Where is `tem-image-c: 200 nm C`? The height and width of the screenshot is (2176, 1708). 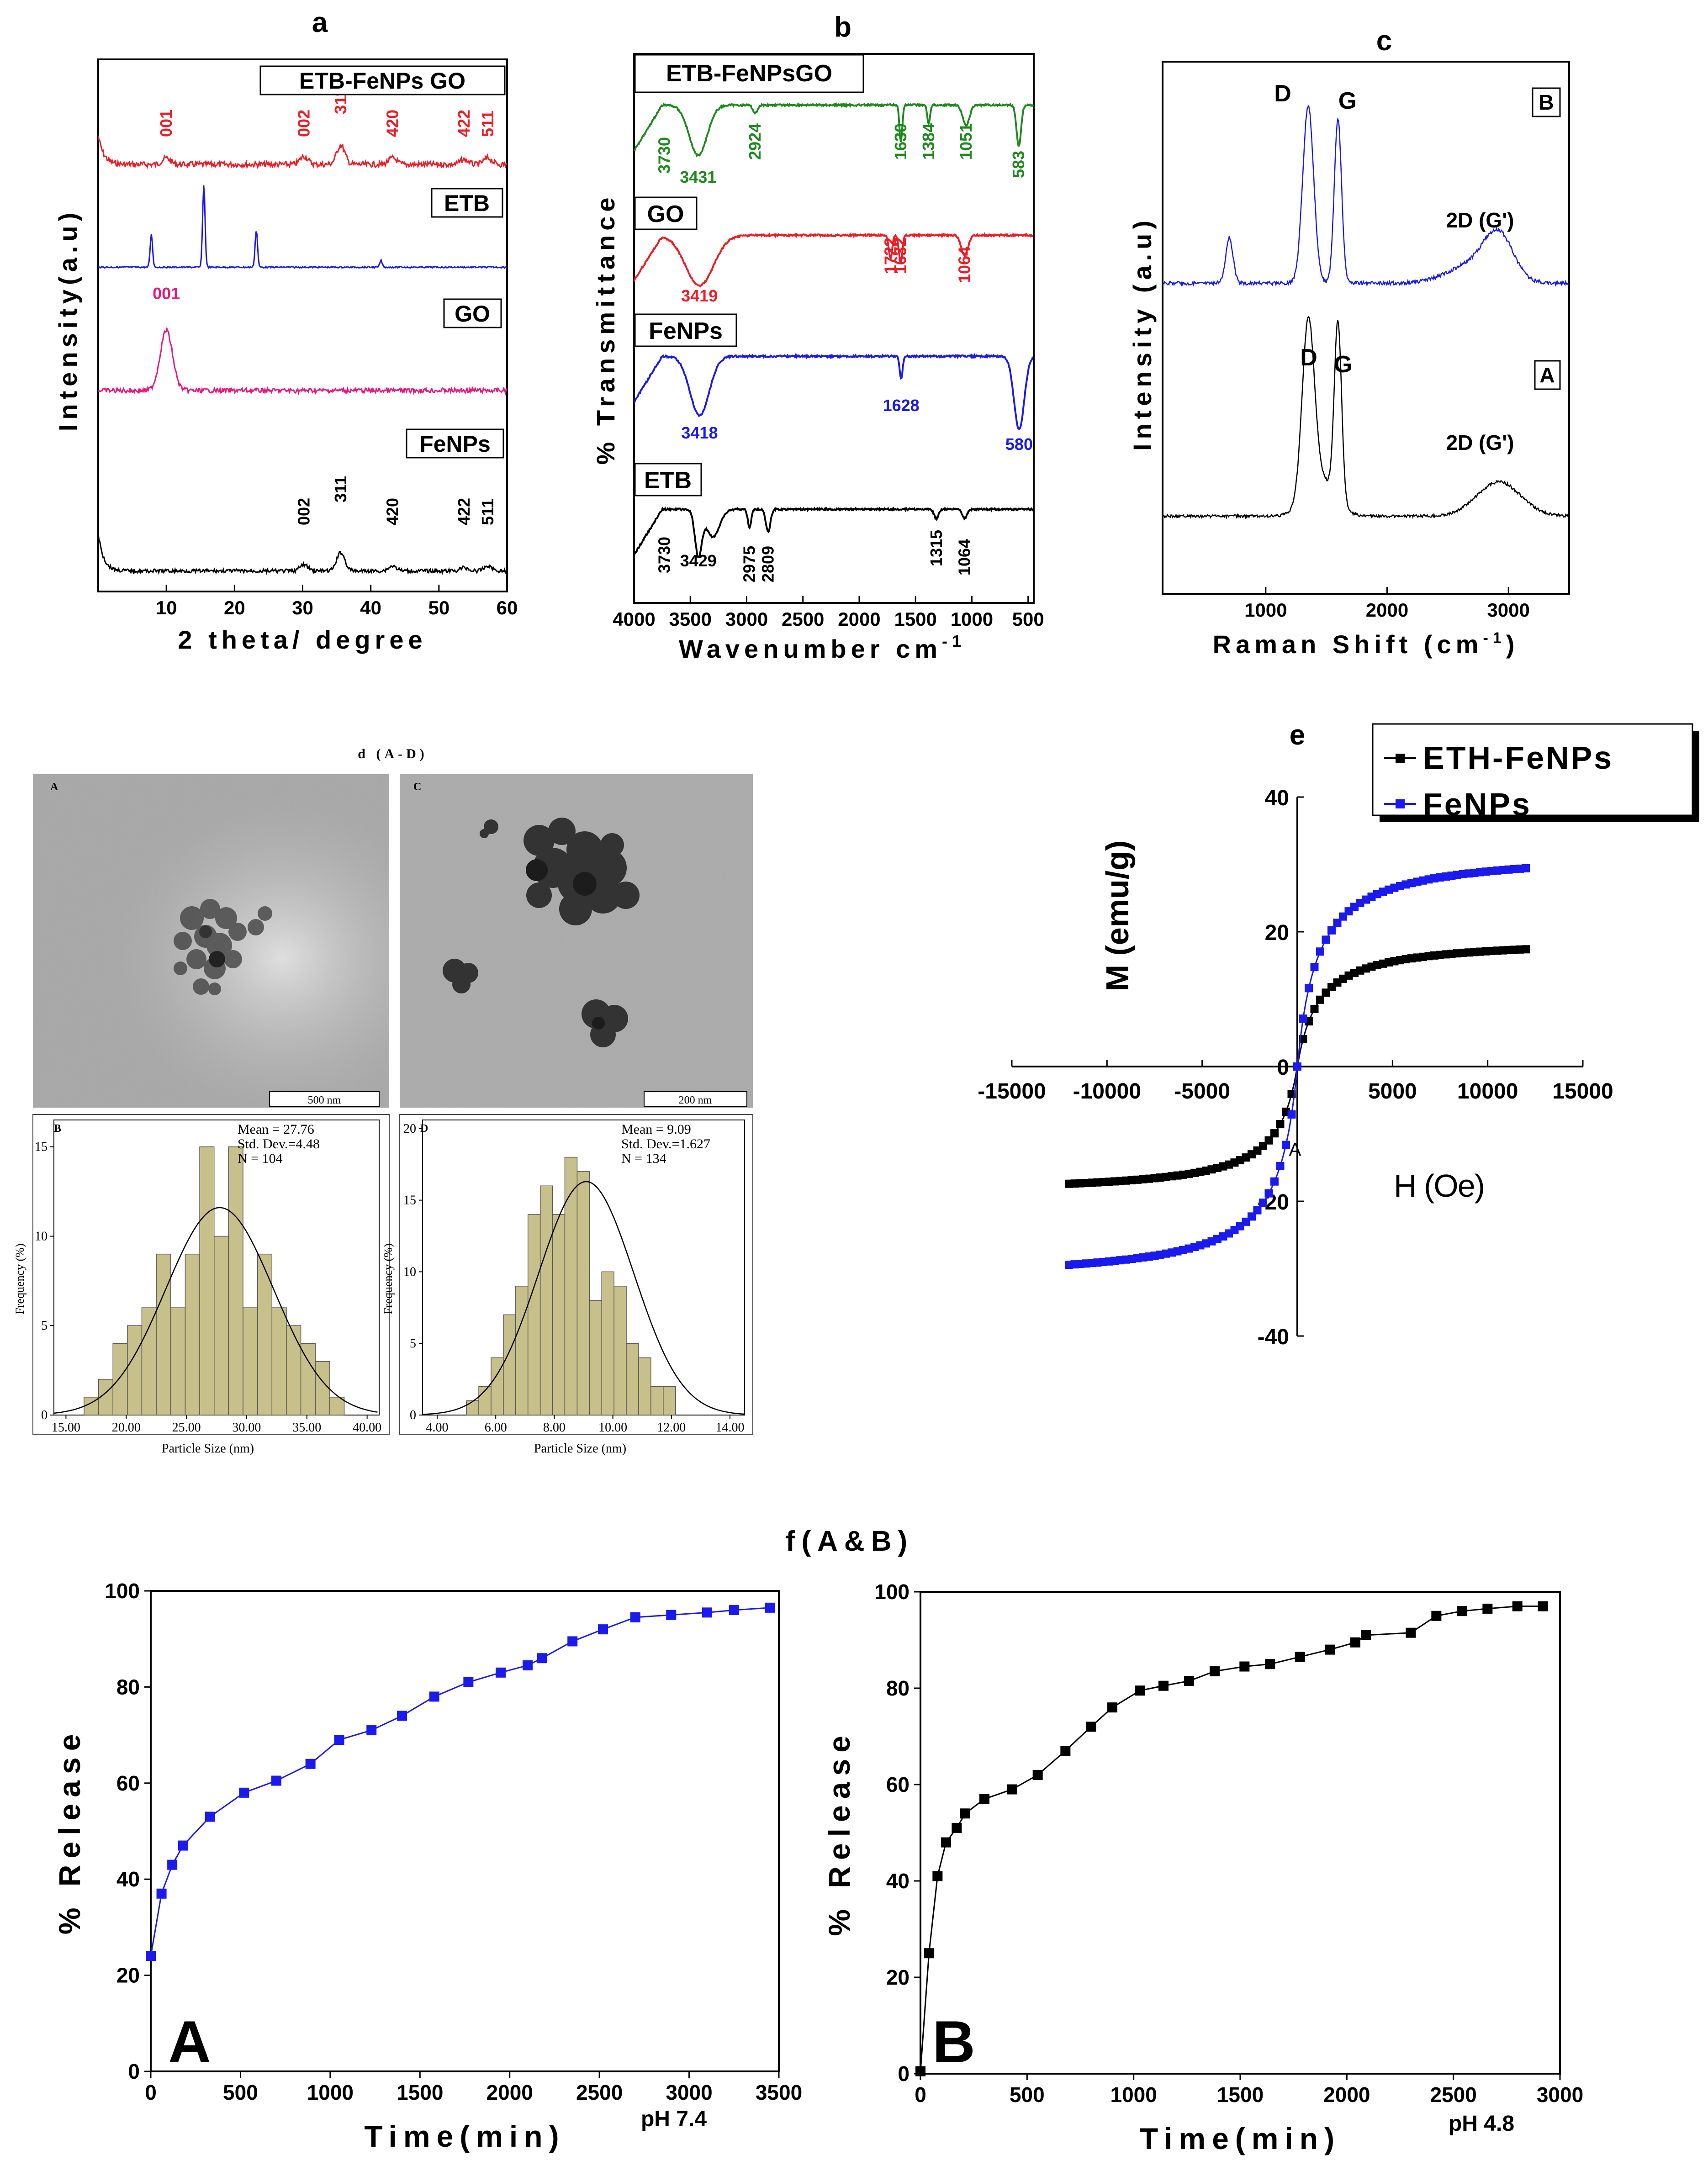 tem-image-c: 200 nm C is located at coordinates (576, 941).